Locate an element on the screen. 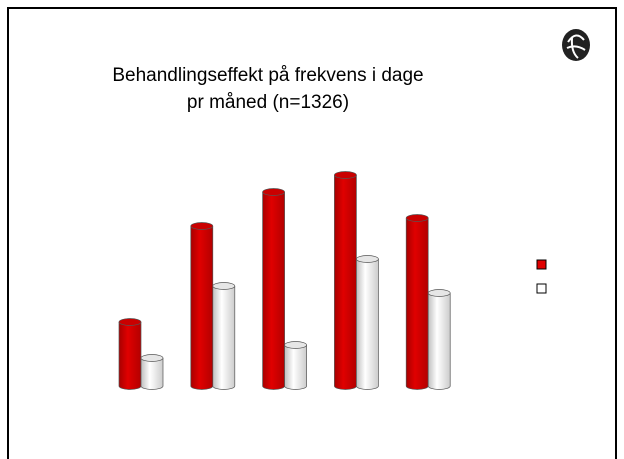 This screenshot has height=459, width=624. logo is located at coordinates (576, 45).